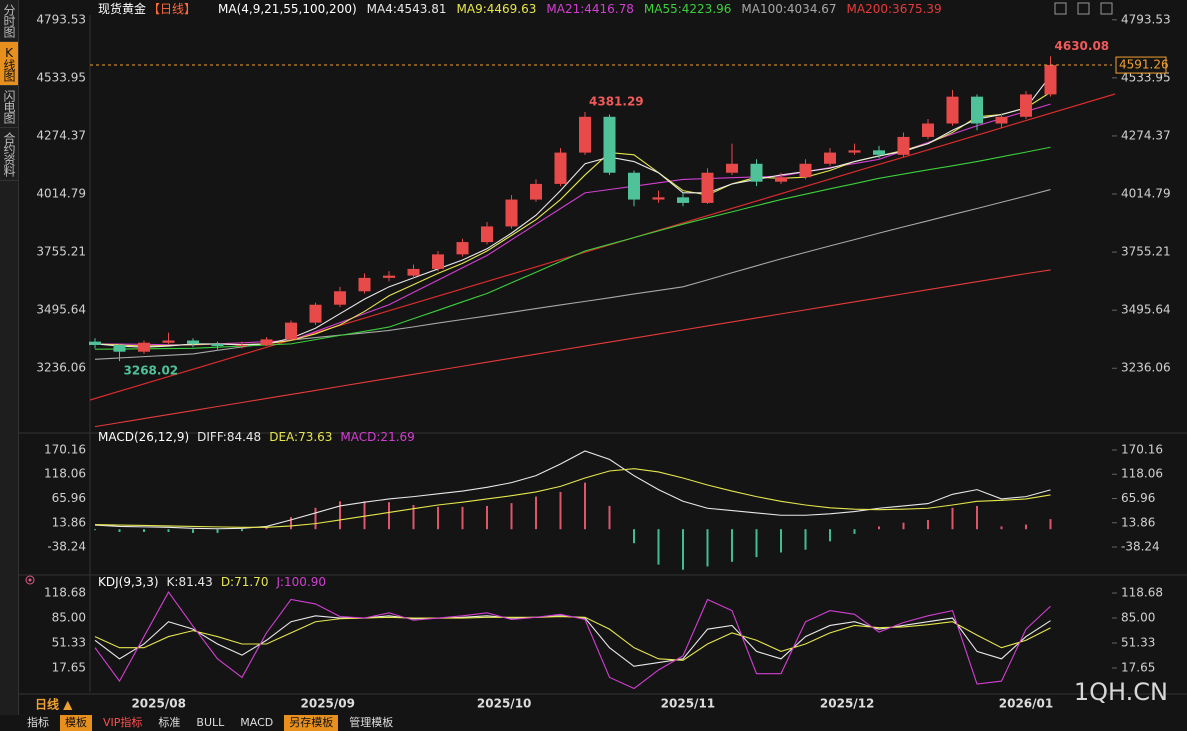 This screenshot has width=1187, height=731. Describe the element at coordinates (151, 371) in the screenshot. I see `price-annotation: 3268.02` at that location.